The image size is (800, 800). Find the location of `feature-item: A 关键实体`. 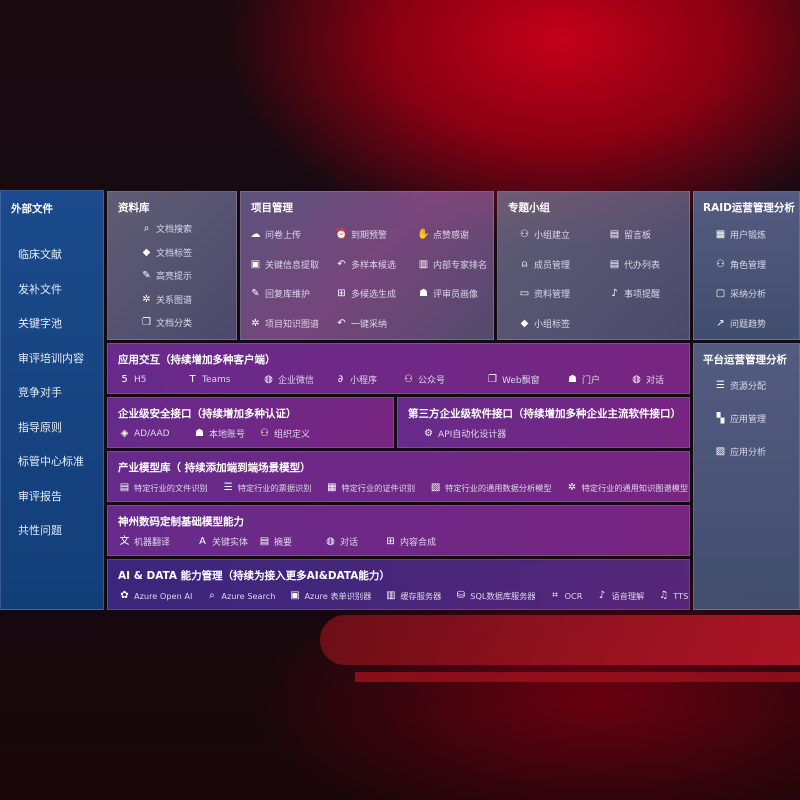

feature-item: A 关键实体 is located at coordinates (222, 541).